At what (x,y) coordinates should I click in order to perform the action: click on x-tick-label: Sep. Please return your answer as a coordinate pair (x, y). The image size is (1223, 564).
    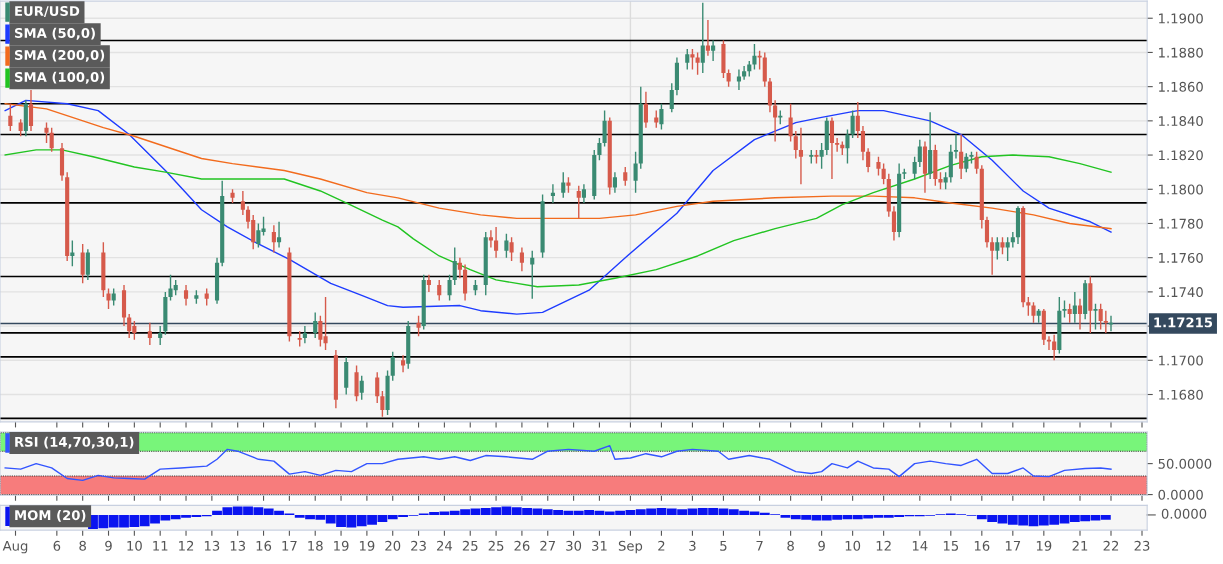
    Looking at the image, I should click on (630, 547).